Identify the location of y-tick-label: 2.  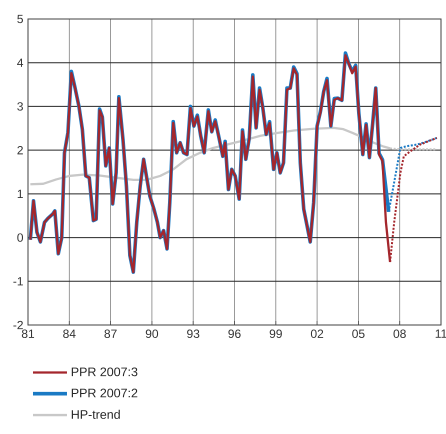
(20, 150).